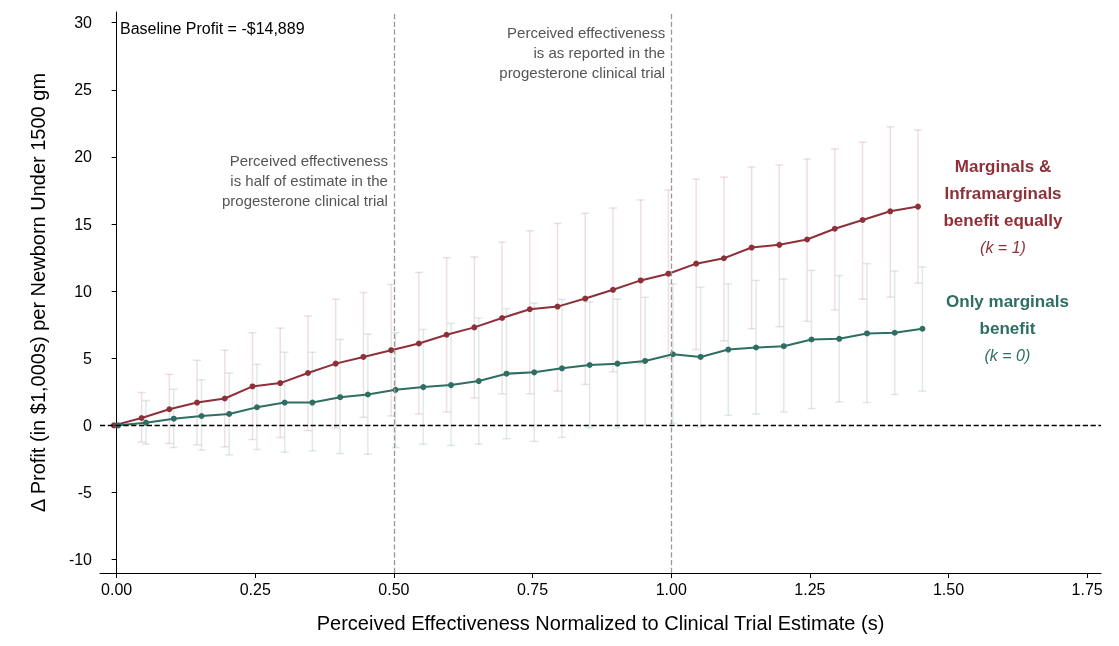 The height and width of the screenshot is (646, 1119). What do you see at coordinates (83, 90) in the screenshot?
I see `y-tick-label: 25` at bounding box center [83, 90].